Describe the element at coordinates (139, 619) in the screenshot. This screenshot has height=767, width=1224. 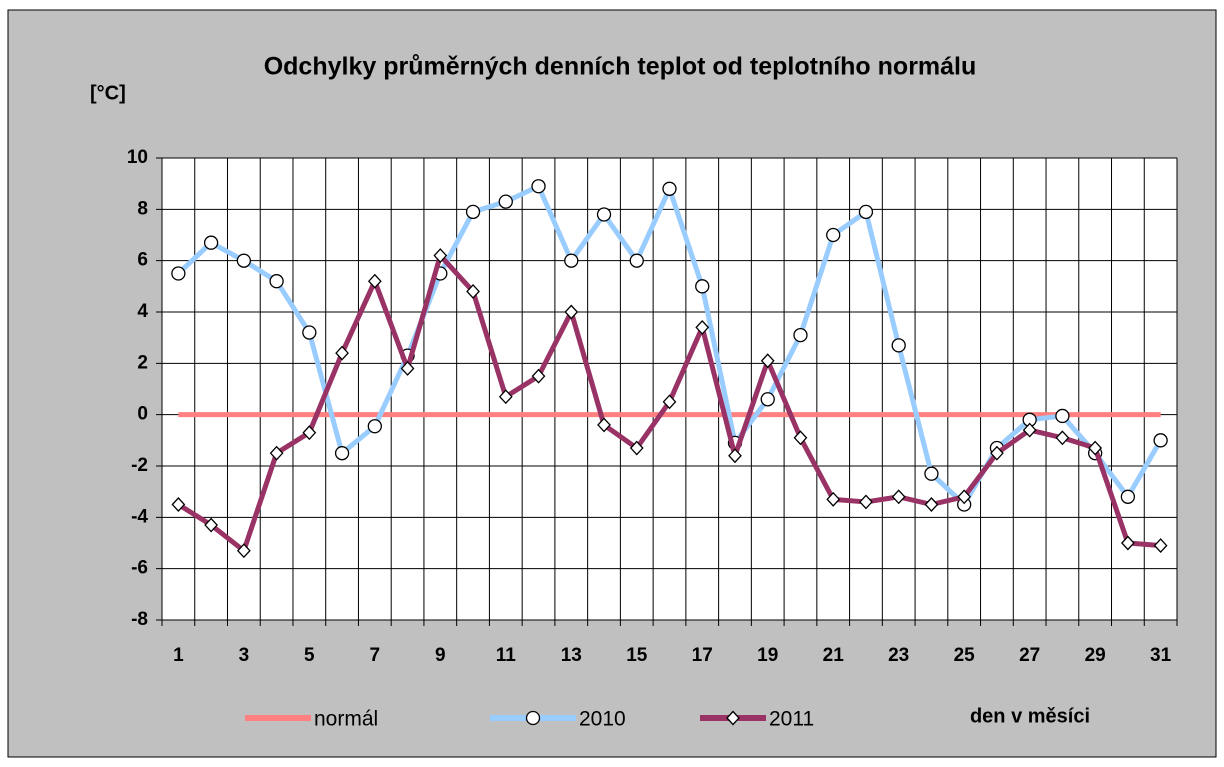
I see `y-tick-label: -8` at that location.